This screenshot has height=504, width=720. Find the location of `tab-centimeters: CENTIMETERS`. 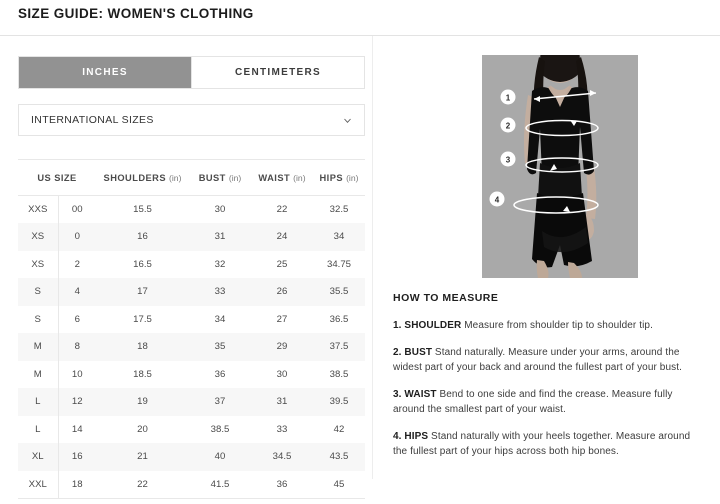

tab-centimeters: CENTIMETERS is located at coordinates (277, 72).